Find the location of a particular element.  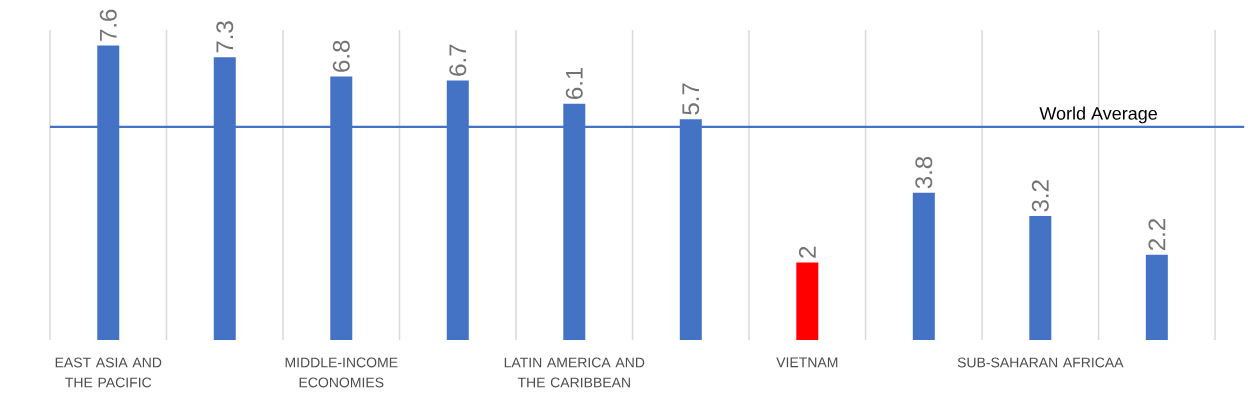

data-label: 3.2 is located at coordinates (1040, 196).